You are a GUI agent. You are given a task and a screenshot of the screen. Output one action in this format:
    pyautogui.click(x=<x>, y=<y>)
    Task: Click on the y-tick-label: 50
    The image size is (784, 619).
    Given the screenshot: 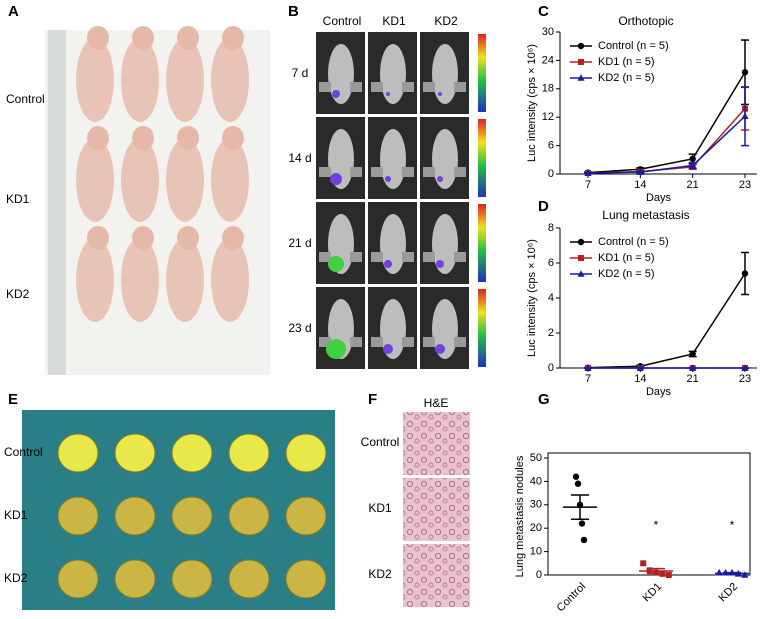 What is the action you would take?
    pyautogui.click(x=536, y=458)
    